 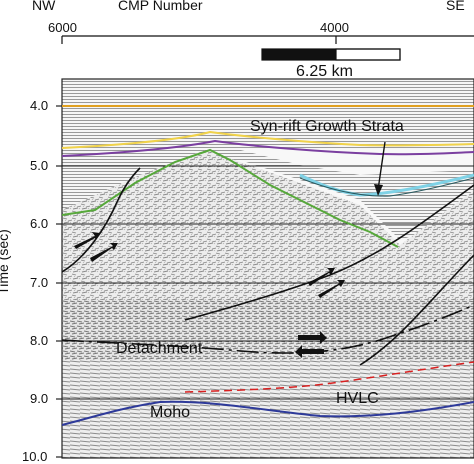 What do you see at coordinates (327, 126) in the screenshot?
I see `syn-rift-label: Syn-rift Growth Strata` at bounding box center [327, 126].